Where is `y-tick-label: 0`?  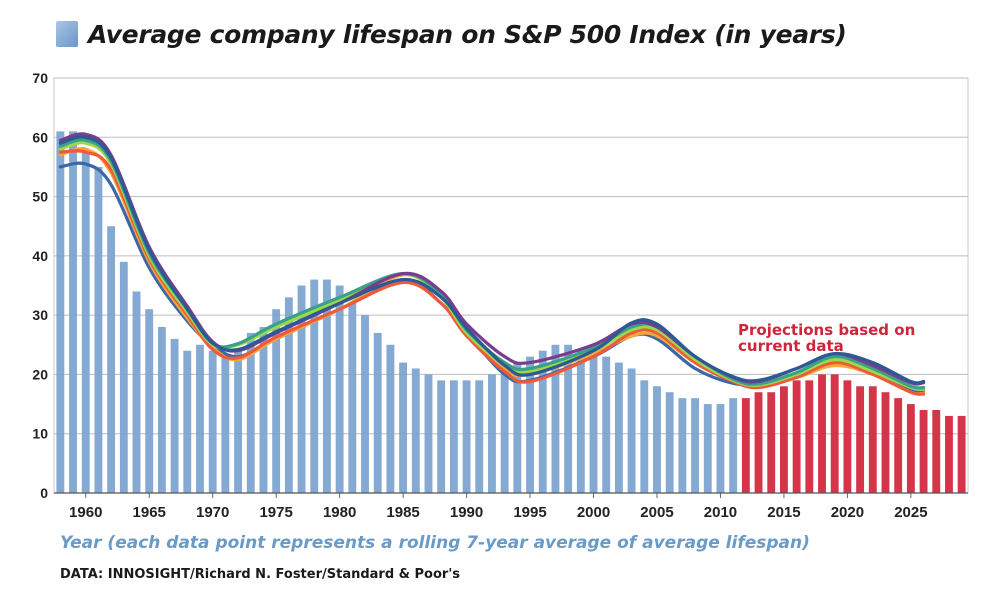 y-tick-label: 0 is located at coordinates (44, 493).